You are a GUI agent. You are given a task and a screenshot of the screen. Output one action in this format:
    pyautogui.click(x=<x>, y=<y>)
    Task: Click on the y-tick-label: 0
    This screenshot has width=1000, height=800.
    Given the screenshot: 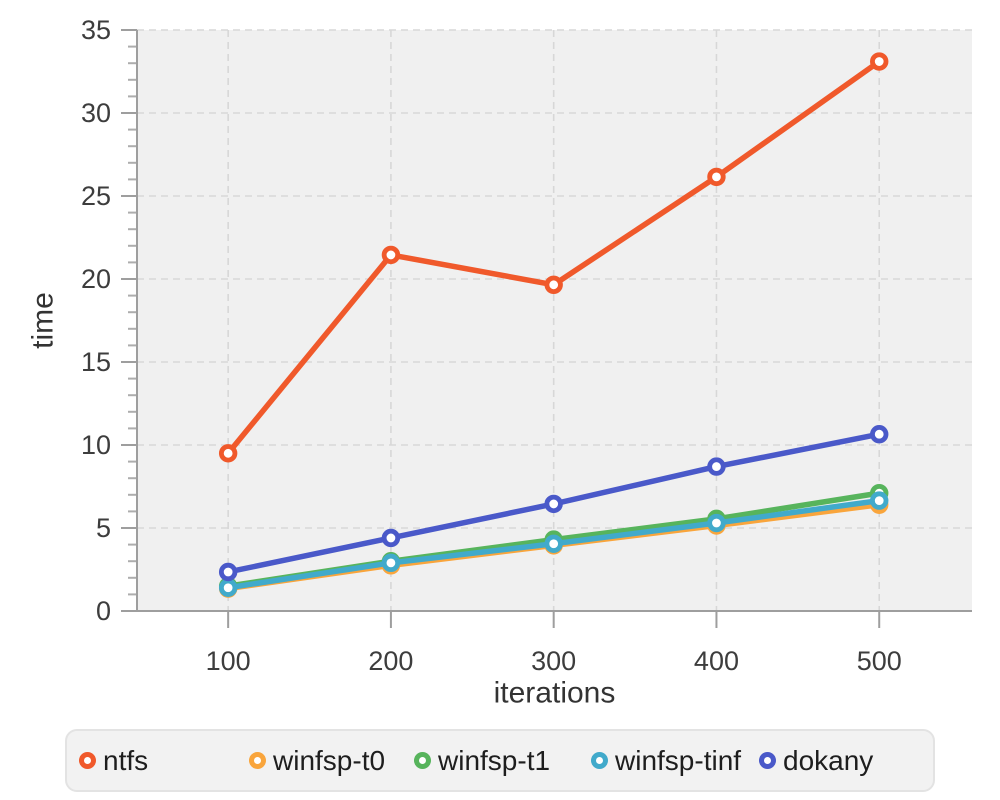 What is the action you would take?
    pyautogui.click(x=103, y=611)
    